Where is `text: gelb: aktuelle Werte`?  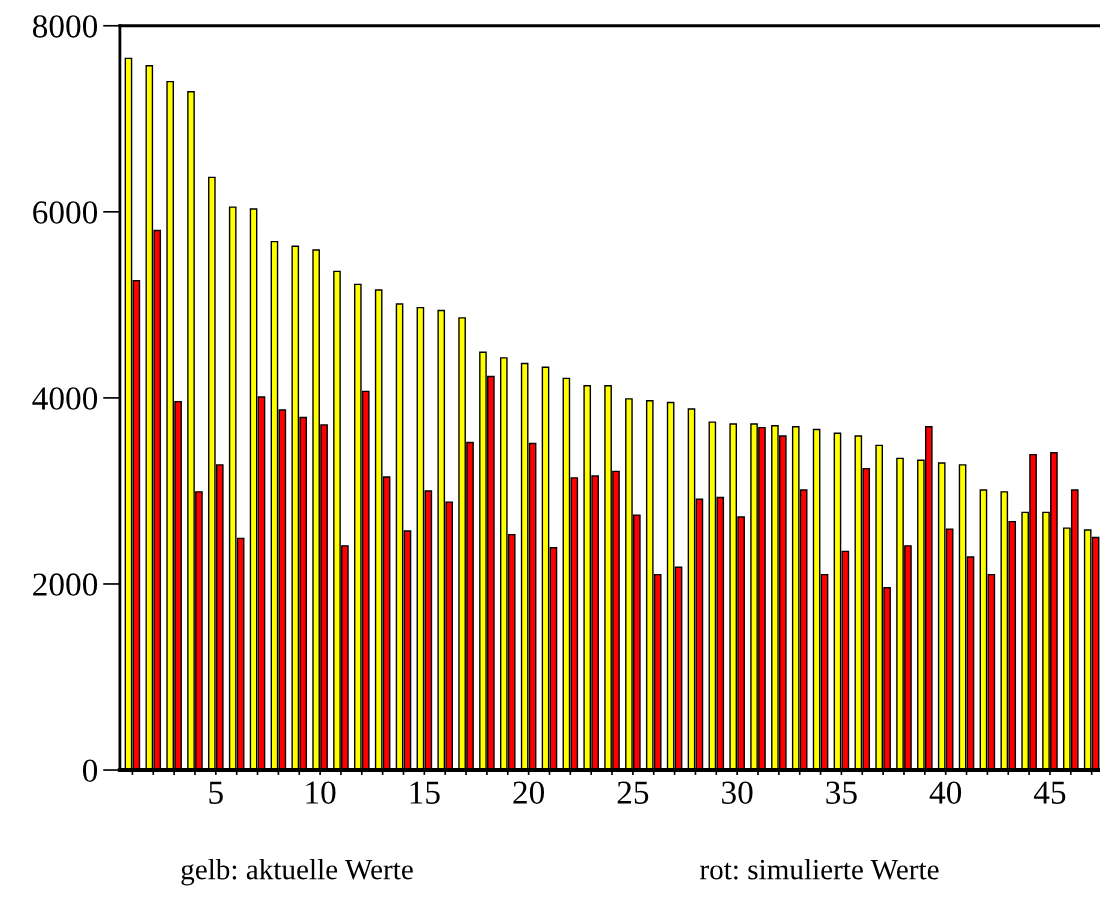 text: gelb: aktuelle Werte is located at coordinates (297, 872).